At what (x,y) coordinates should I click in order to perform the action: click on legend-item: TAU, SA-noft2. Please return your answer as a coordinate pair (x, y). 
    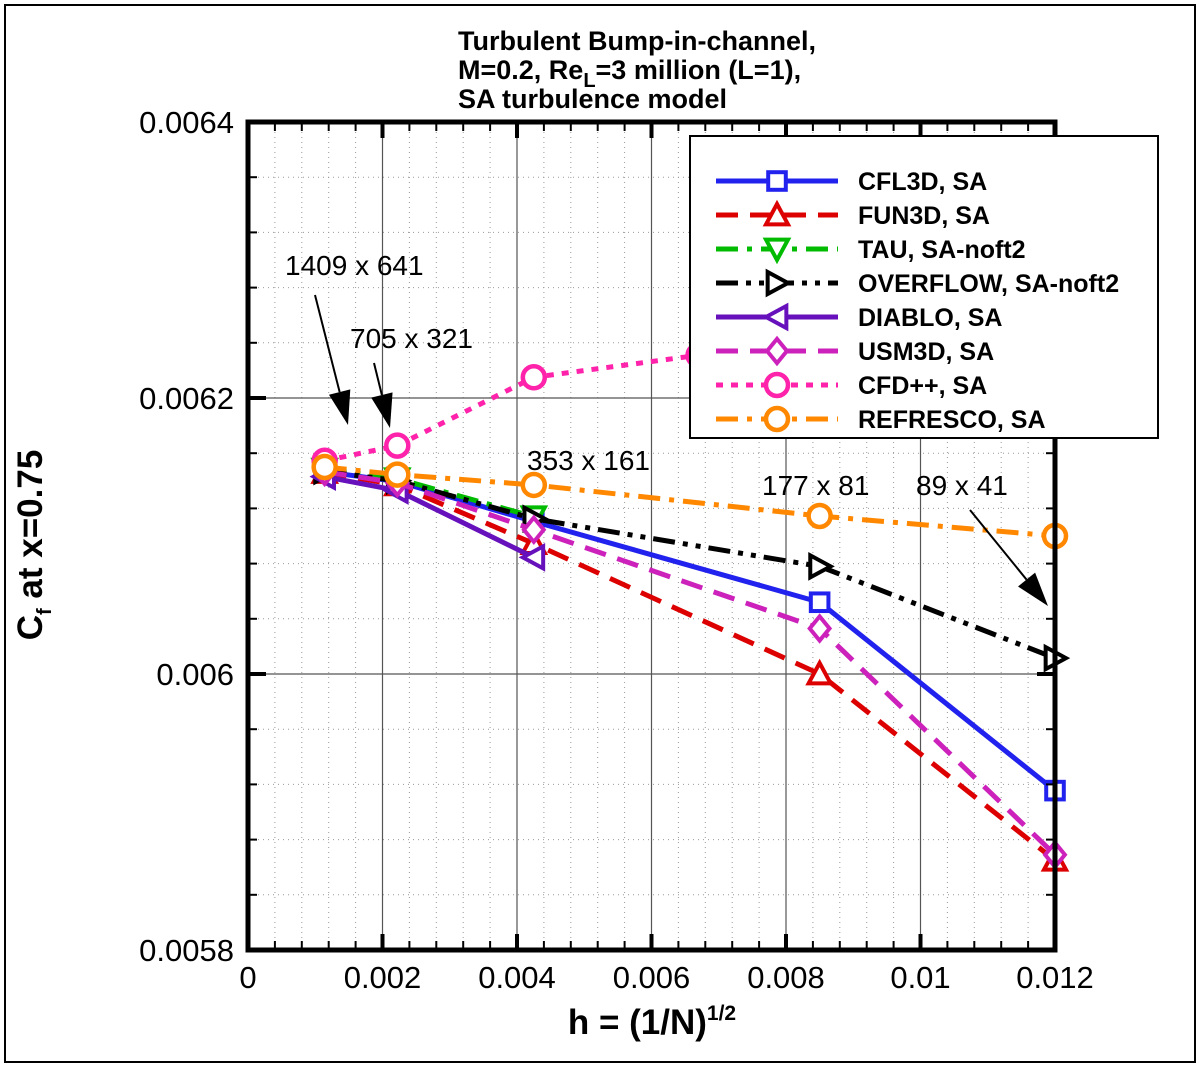
    Looking at the image, I should click on (871, 250).